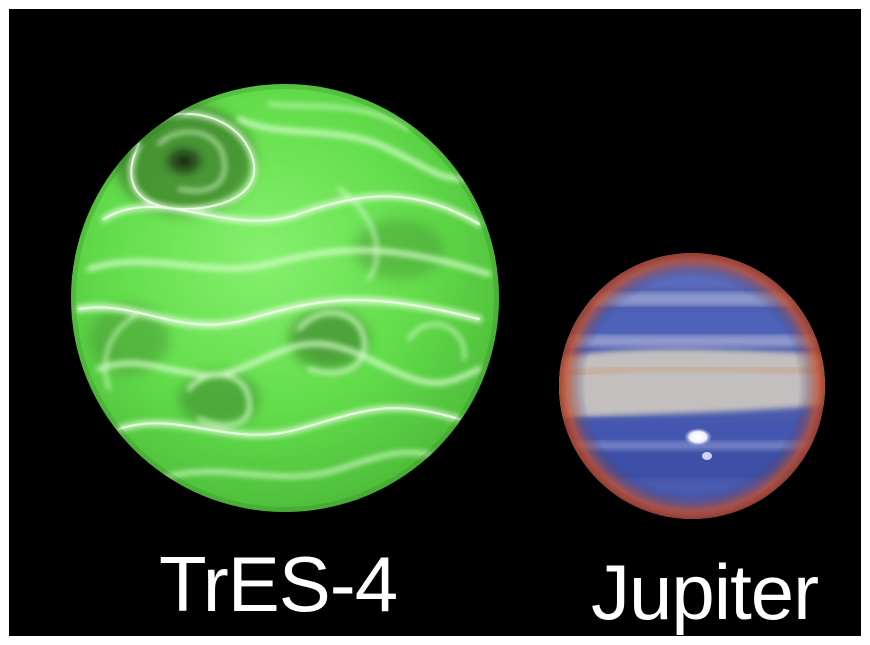  Describe the element at coordinates (705, 592) in the screenshot. I see `jupiter-label: Jupiter` at that location.